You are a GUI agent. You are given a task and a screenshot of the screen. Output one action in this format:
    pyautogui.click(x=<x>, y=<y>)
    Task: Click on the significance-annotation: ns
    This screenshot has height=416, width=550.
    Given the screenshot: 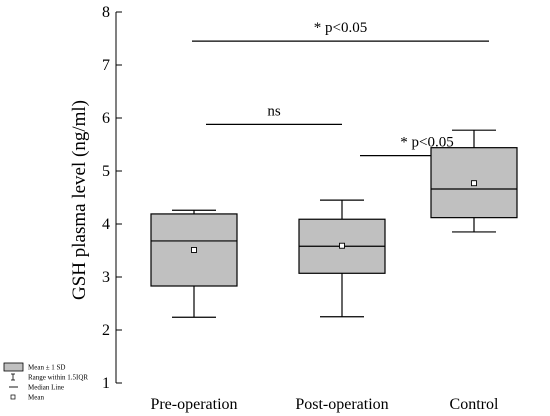 What is the action you would take?
    pyautogui.click(x=274, y=114)
    